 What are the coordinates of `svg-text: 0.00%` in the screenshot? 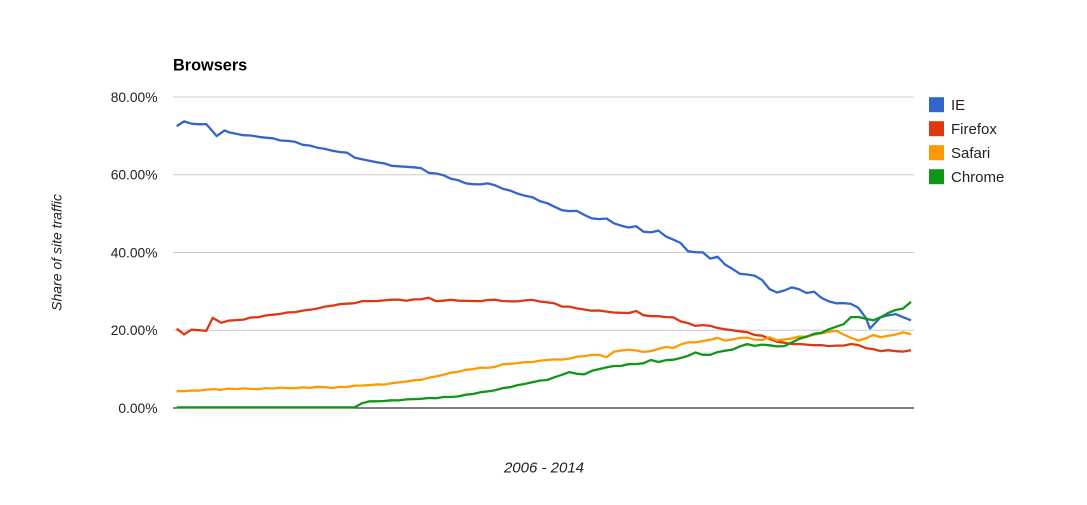 It's located at (137, 408).